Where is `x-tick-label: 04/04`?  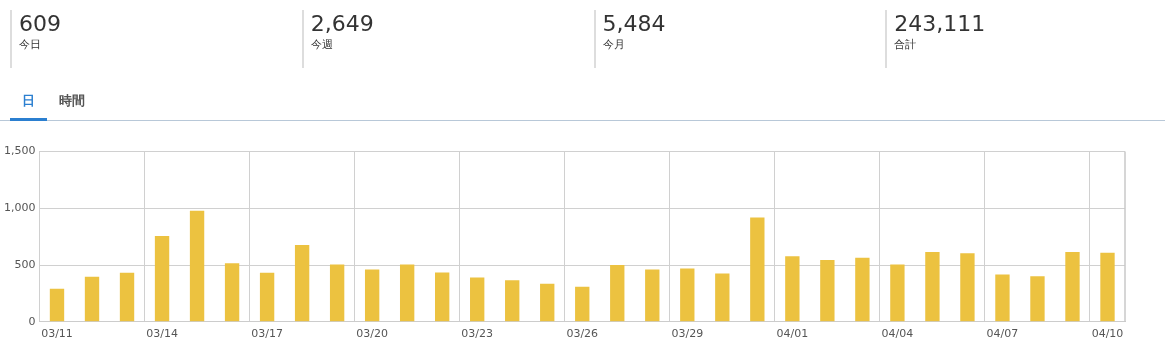
x-tick-label: 04/04 is located at coordinates (897, 334).